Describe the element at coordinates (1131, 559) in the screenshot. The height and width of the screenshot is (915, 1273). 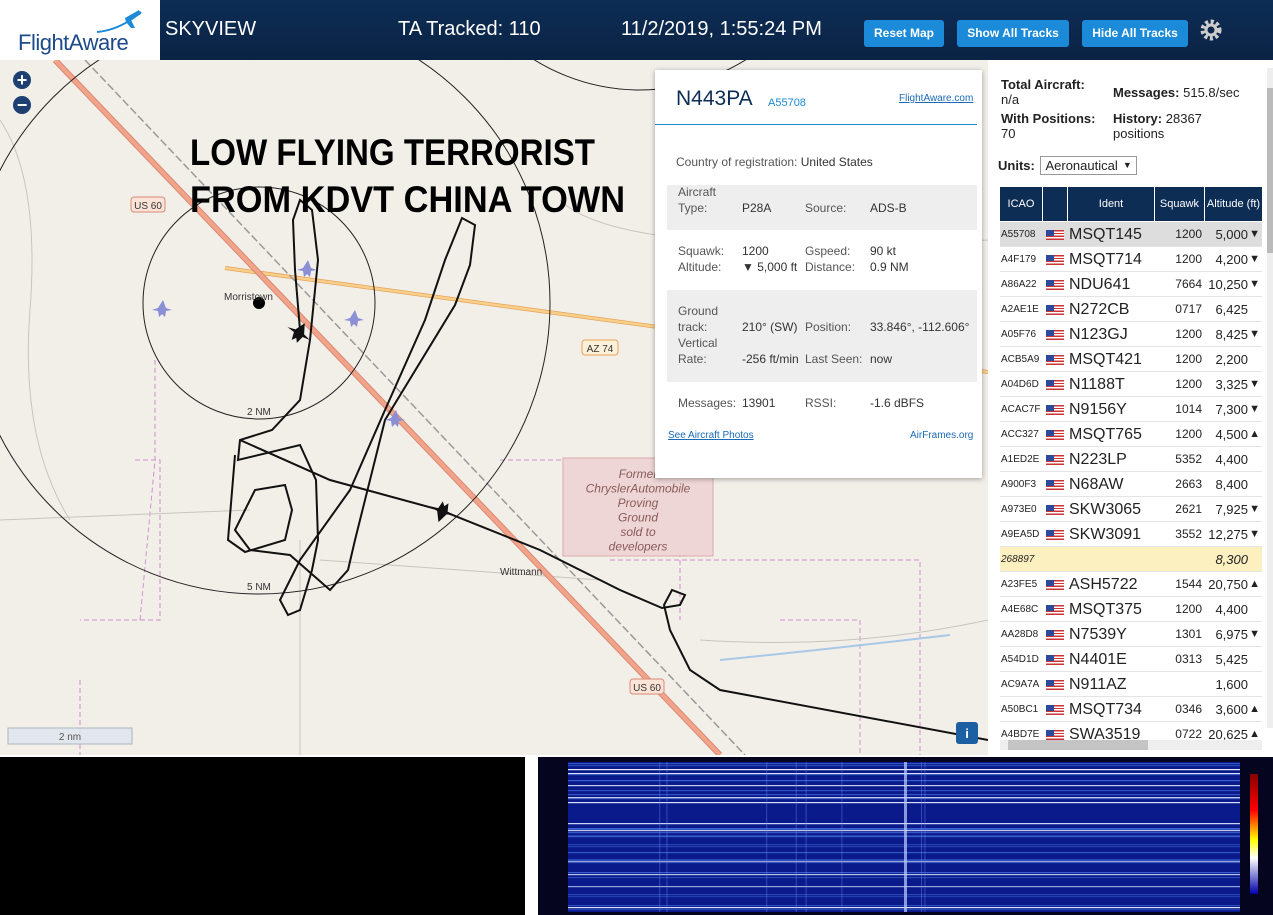
I see `table-row: 268897 8,300` at that location.